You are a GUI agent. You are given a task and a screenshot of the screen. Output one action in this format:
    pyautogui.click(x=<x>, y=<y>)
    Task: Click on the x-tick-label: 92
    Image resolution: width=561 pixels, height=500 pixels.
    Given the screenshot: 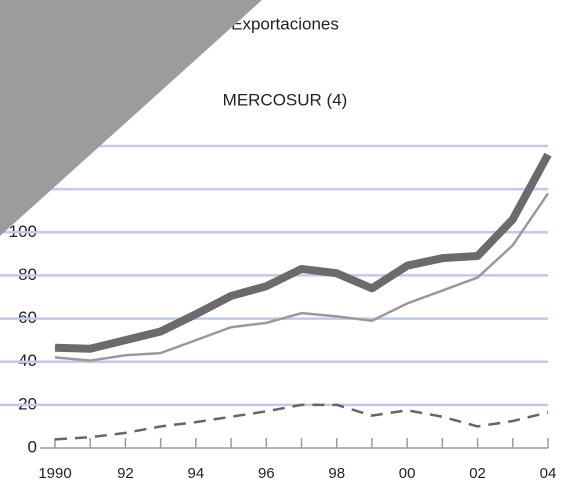 What is the action you would take?
    pyautogui.click(x=125, y=473)
    